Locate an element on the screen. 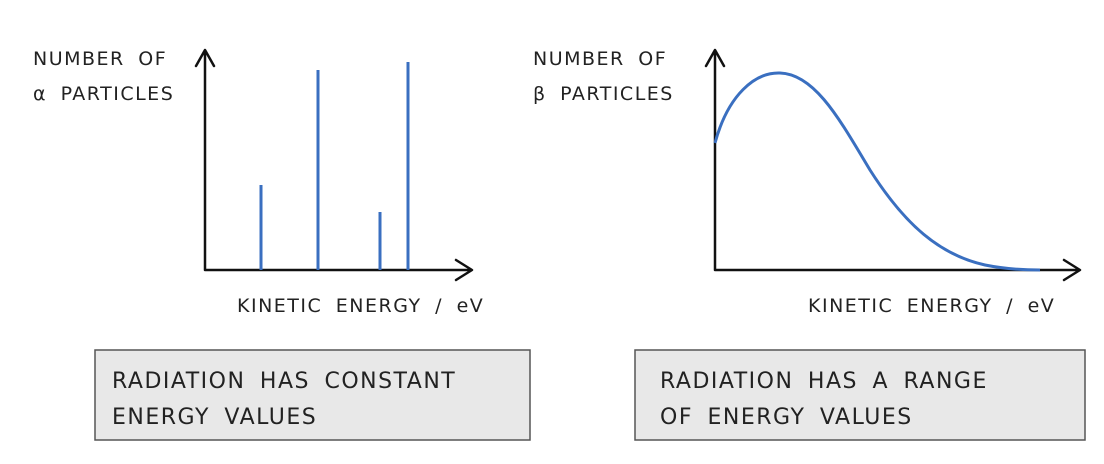 This screenshot has width=1104, height=464. caption: ENERGY VALUES is located at coordinates (214, 417).